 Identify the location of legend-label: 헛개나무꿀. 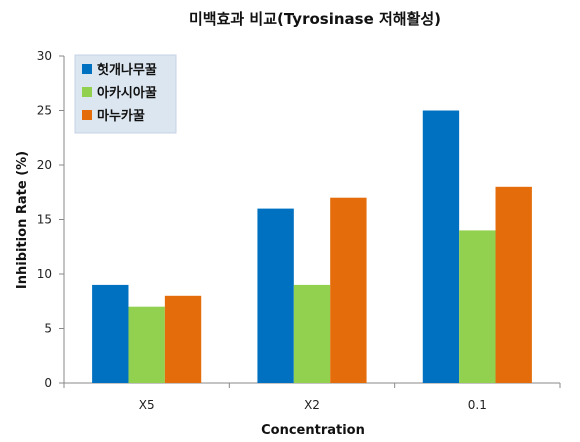
(127, 70).